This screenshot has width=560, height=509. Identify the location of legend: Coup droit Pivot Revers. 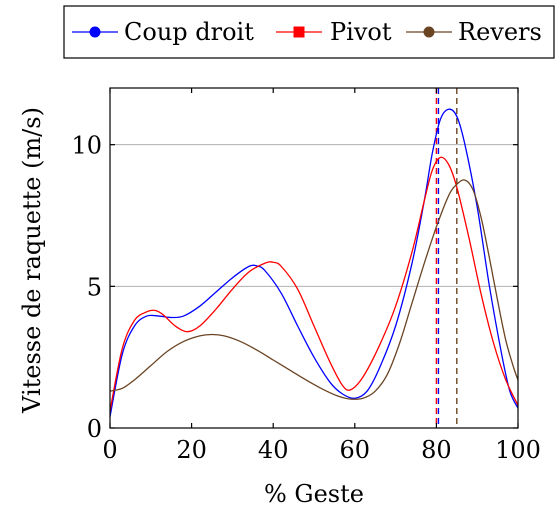
(309, 32).